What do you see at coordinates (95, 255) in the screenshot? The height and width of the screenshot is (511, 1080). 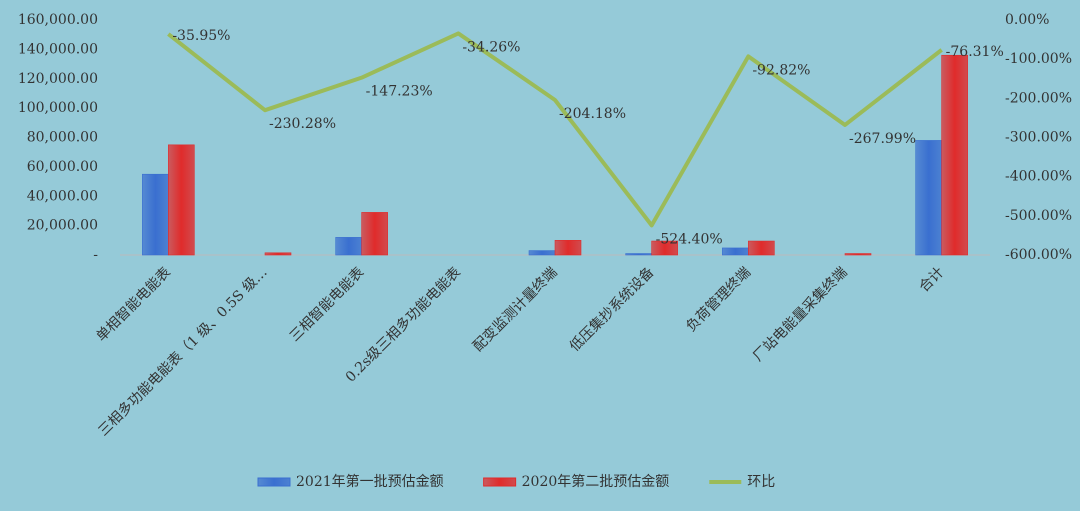 I see `y-tick-label: -` at bounding box center [95, 255].